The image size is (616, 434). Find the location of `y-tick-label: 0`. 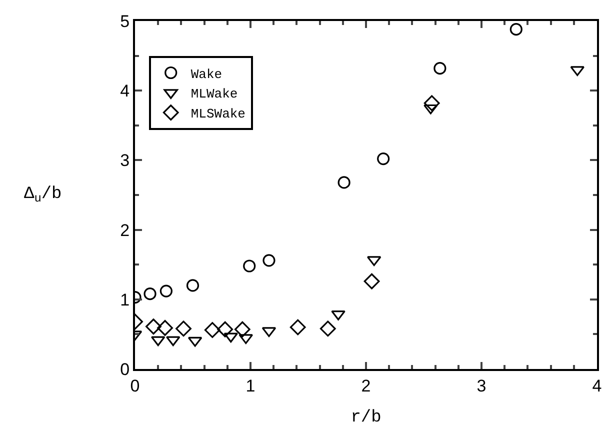

y-tick-label: 0 is located at coordinates (125, 369).